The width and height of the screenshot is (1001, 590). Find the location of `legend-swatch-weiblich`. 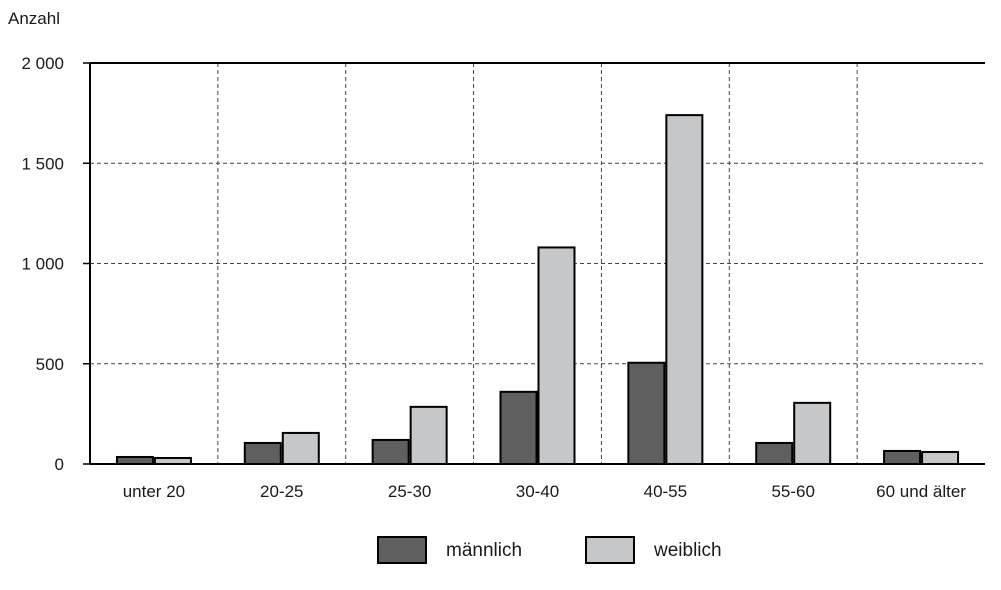

legend-swatch-weiblich is located at coordinates (610, 550).